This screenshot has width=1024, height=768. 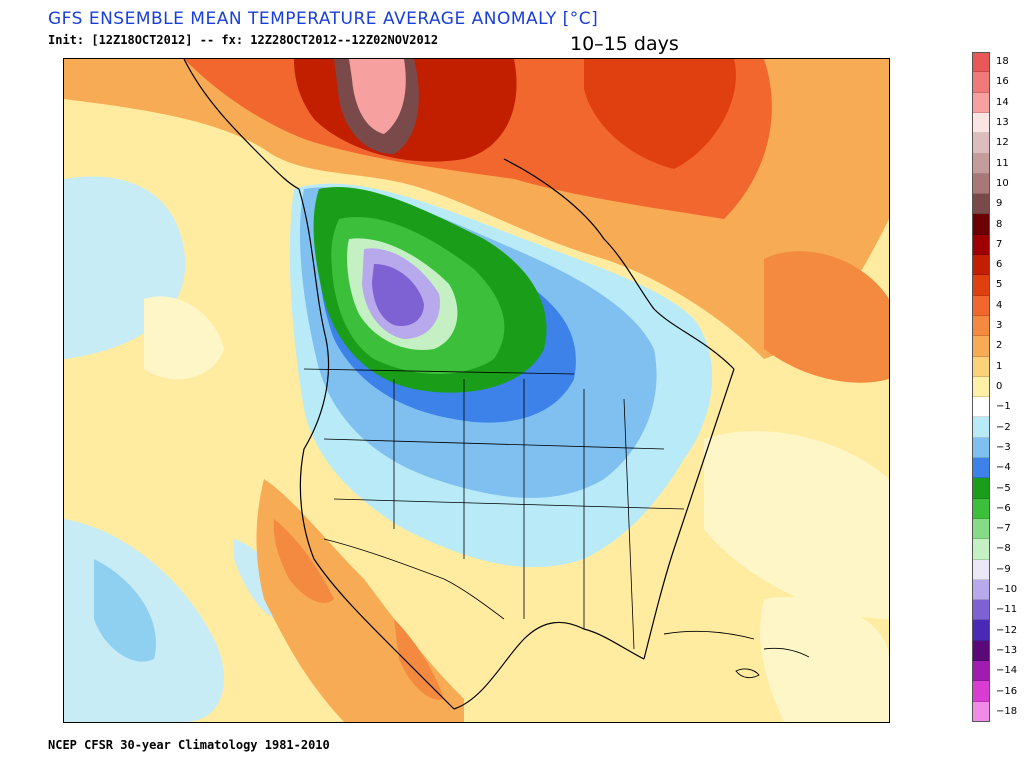 I want to click on colorbar-label: −1, so click(x=1003, y=407).